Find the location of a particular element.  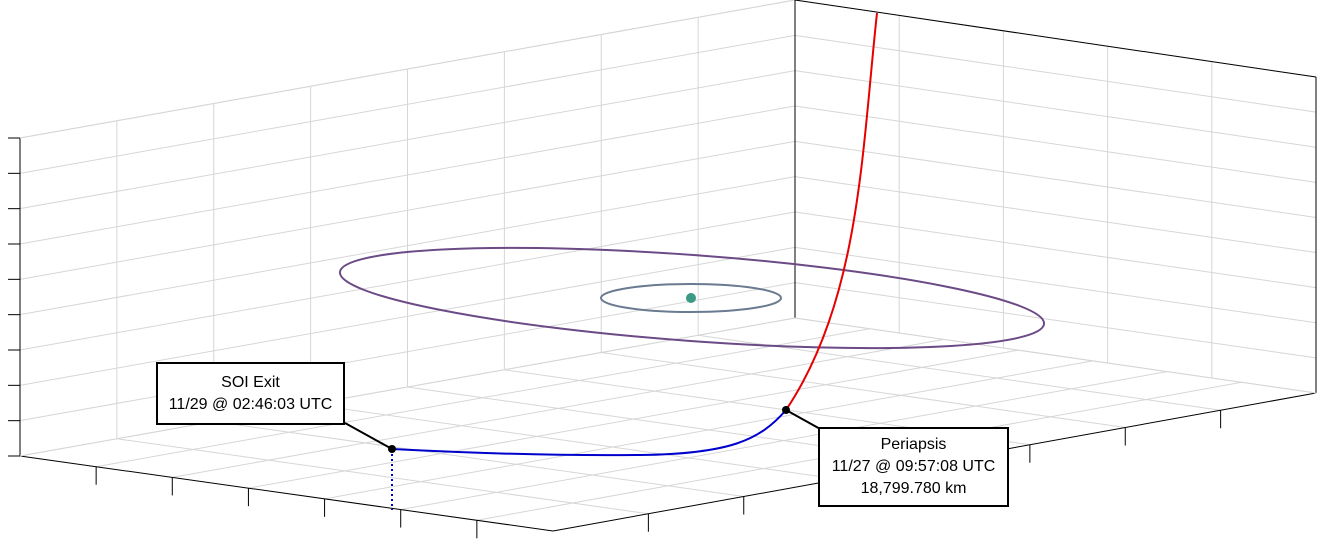

soi-exit-marker is located at coordinates (392, 449).